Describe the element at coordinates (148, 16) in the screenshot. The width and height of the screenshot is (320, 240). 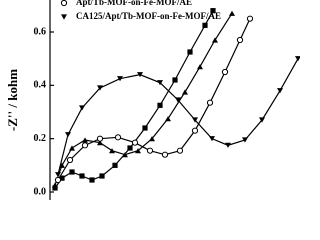
I see `legend-label: CA125/Apt/Tb-MOF-on-Fe-MOF/AE` at that location.